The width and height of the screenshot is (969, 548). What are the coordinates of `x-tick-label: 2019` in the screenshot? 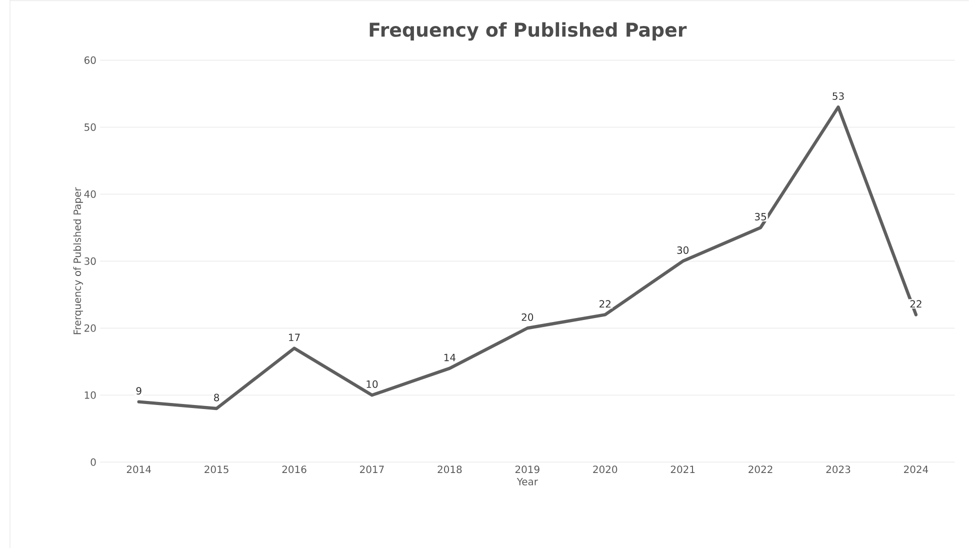 It's located at (527, 469).